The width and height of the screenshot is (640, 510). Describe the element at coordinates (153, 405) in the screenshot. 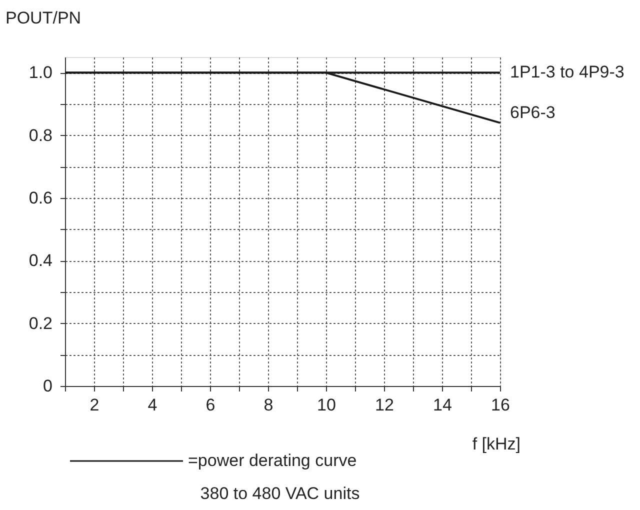

I see `x-tick-label: 4` at that location.